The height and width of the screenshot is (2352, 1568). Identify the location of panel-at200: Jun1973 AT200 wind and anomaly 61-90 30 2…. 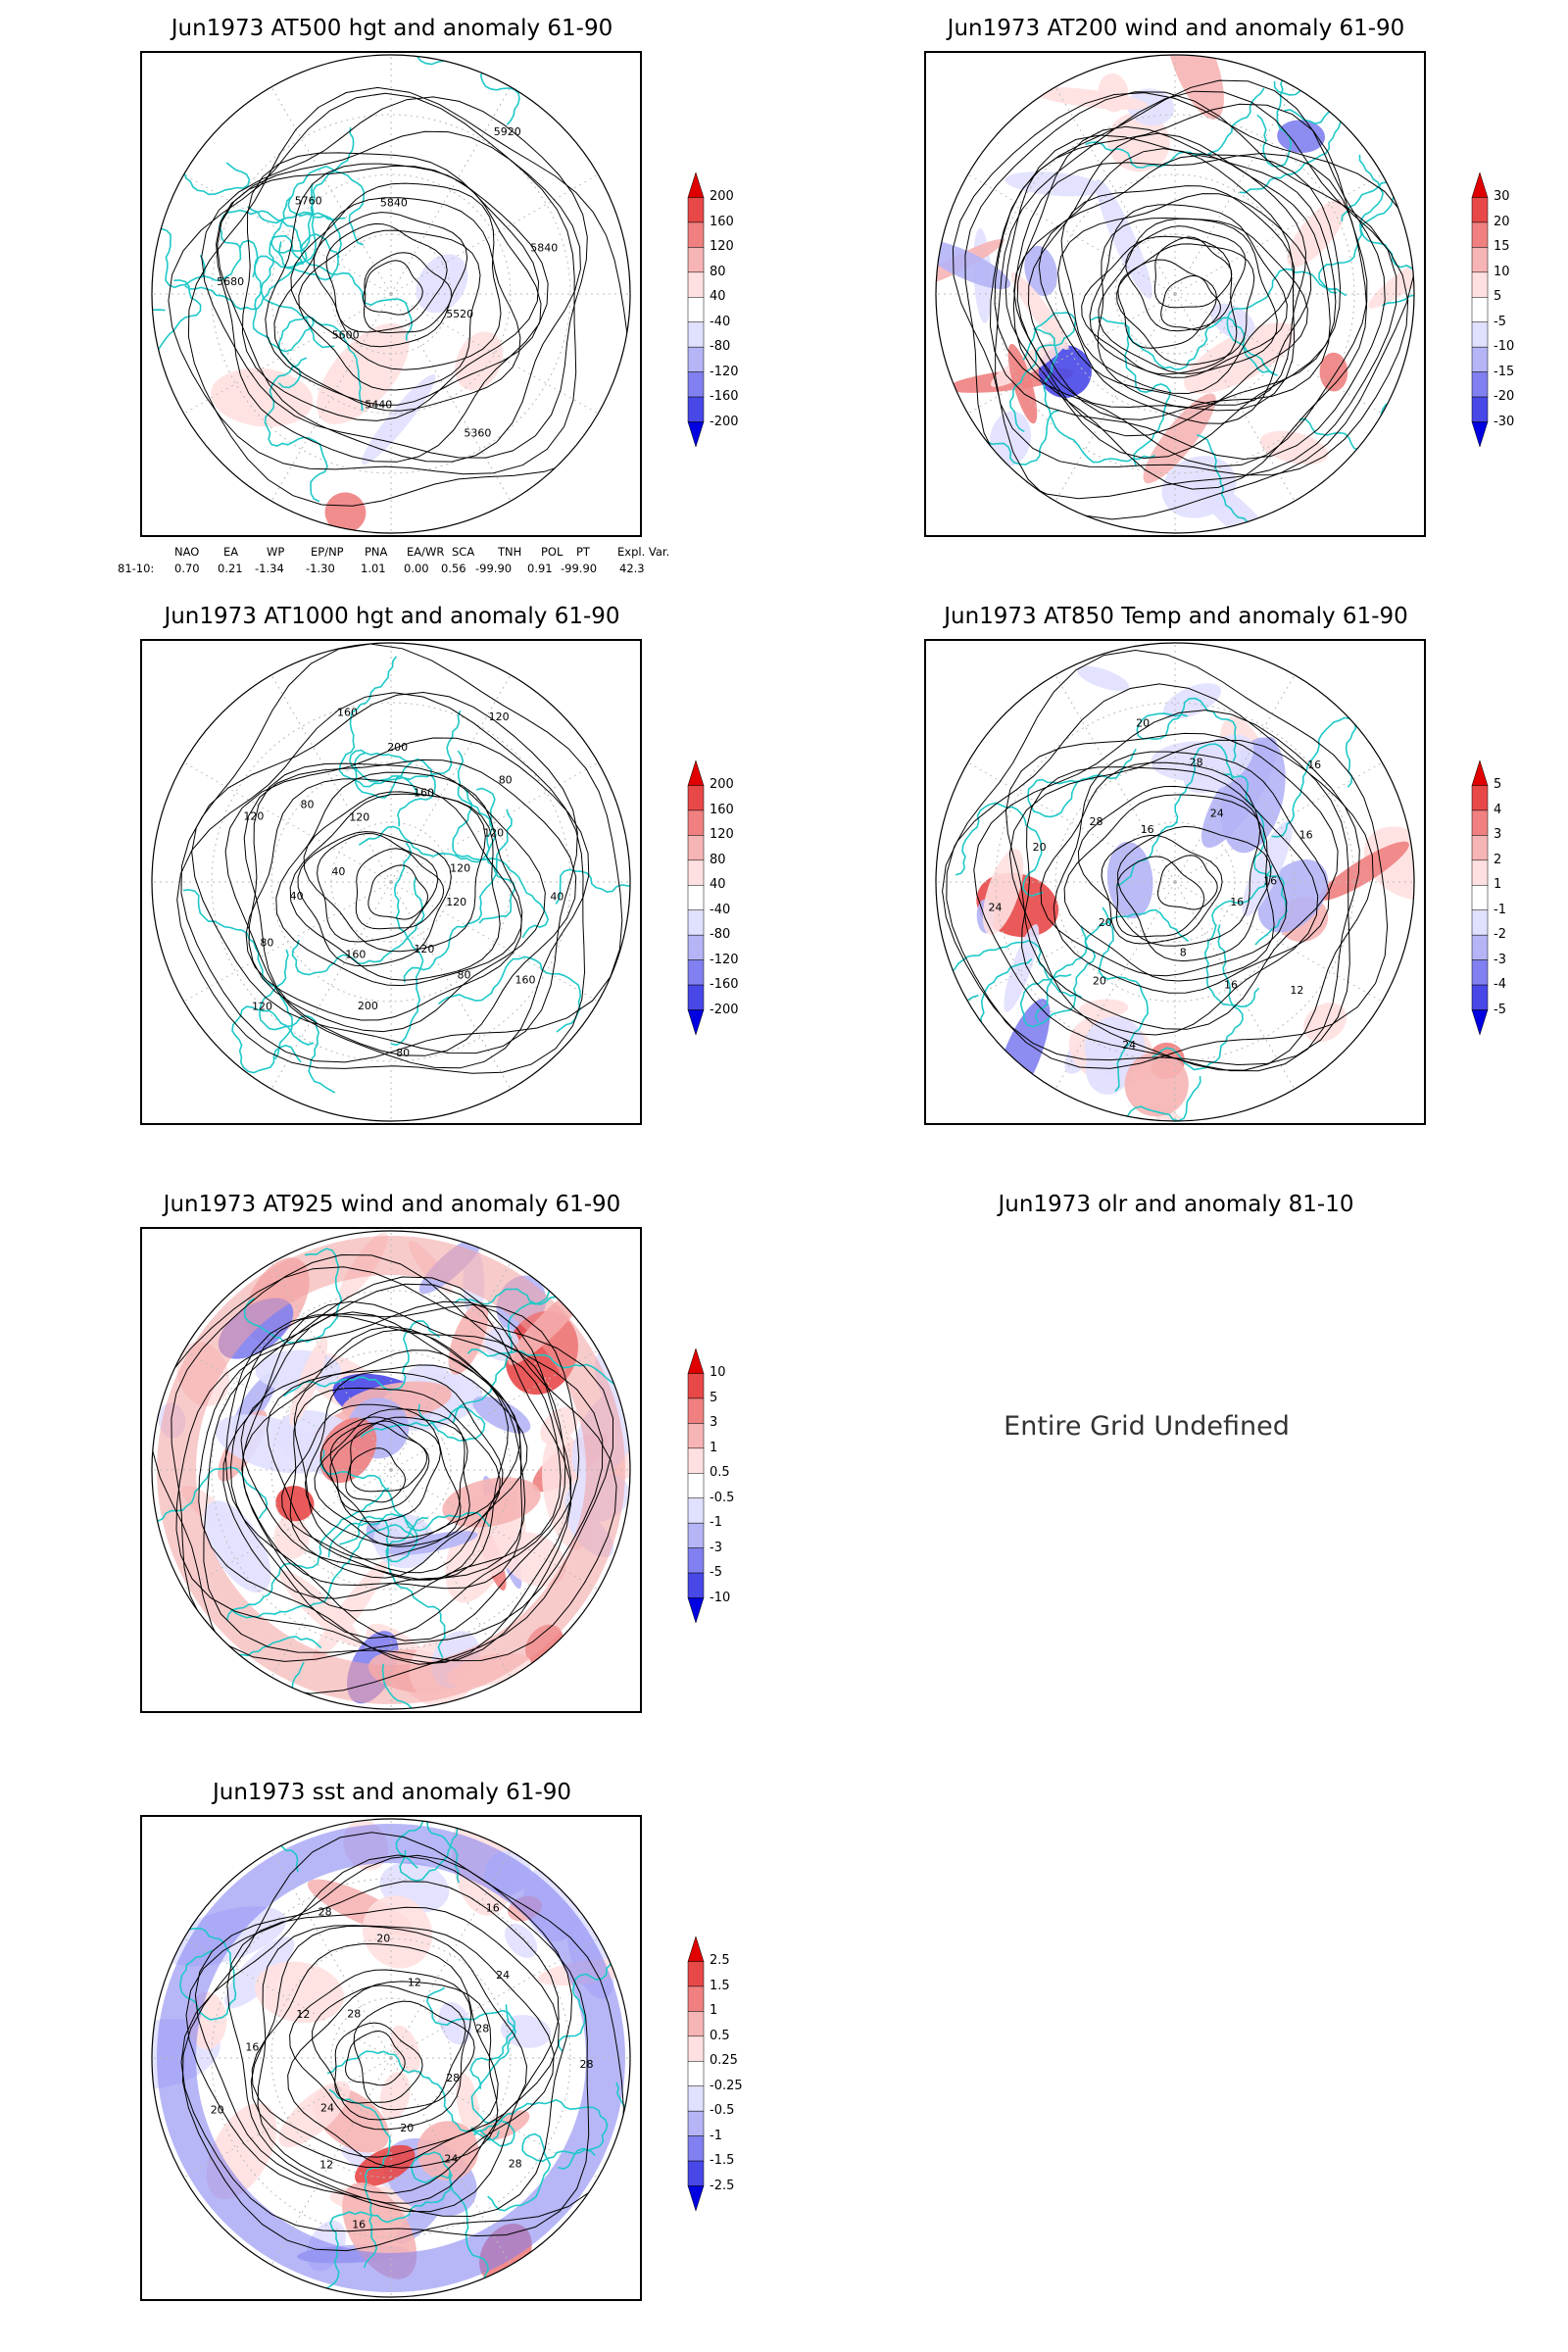
(1176, 294).